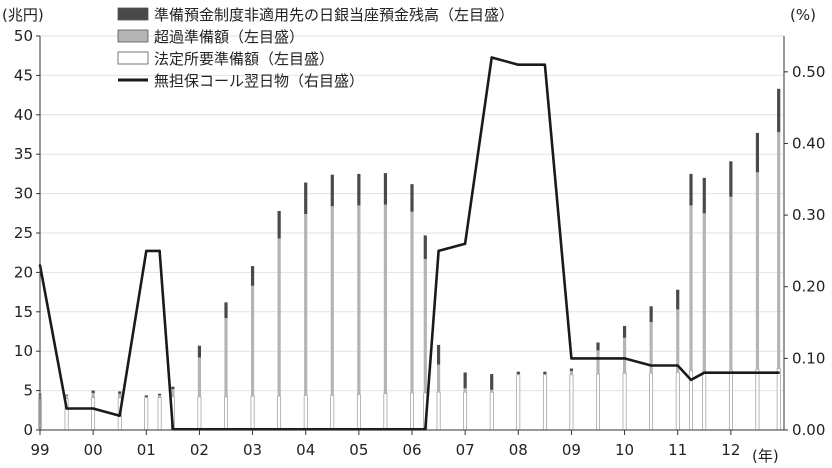 This screenshot has width=832, height=468. What do you see at coordinates (259, 81) in the screenshot?
I see `legend-label: 無担保コール翌日物（右目盛）` at bounding box center [259, 81].